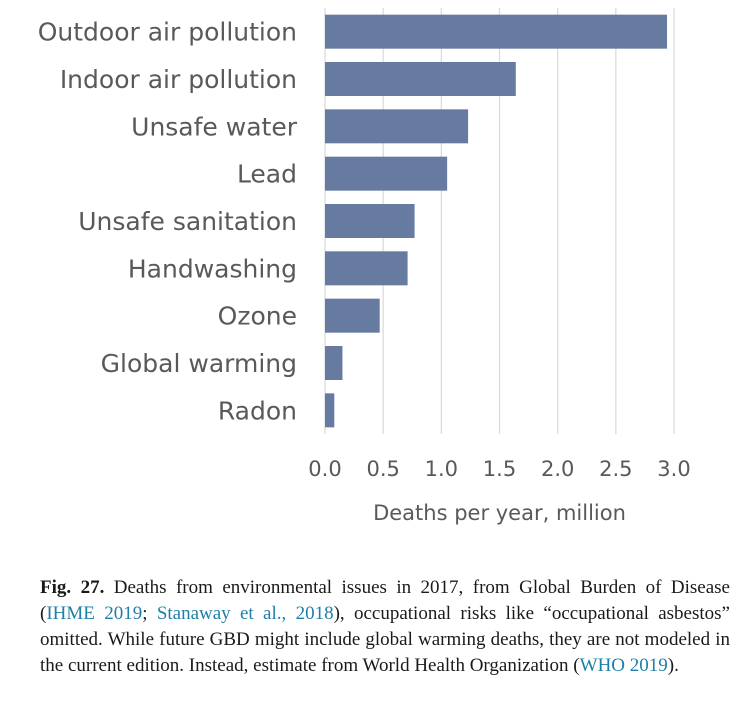  Describe the element at coordinates (245, 613) in the screenshot. I see `caption-ref-stanaway: Stanaway et al., 2018` at that location.